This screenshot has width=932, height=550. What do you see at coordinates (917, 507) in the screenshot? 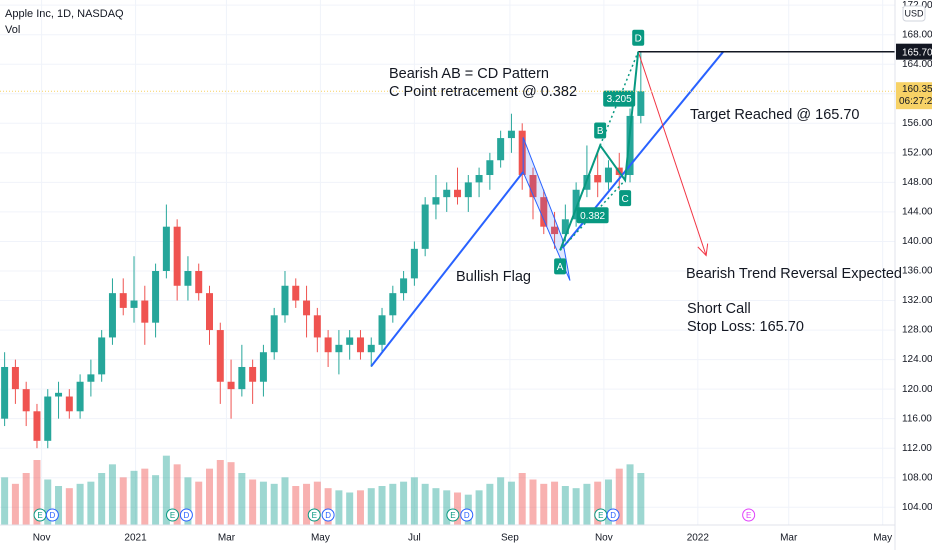
I see `y-tick-label: 104.00` at bounding box center [917, 507].